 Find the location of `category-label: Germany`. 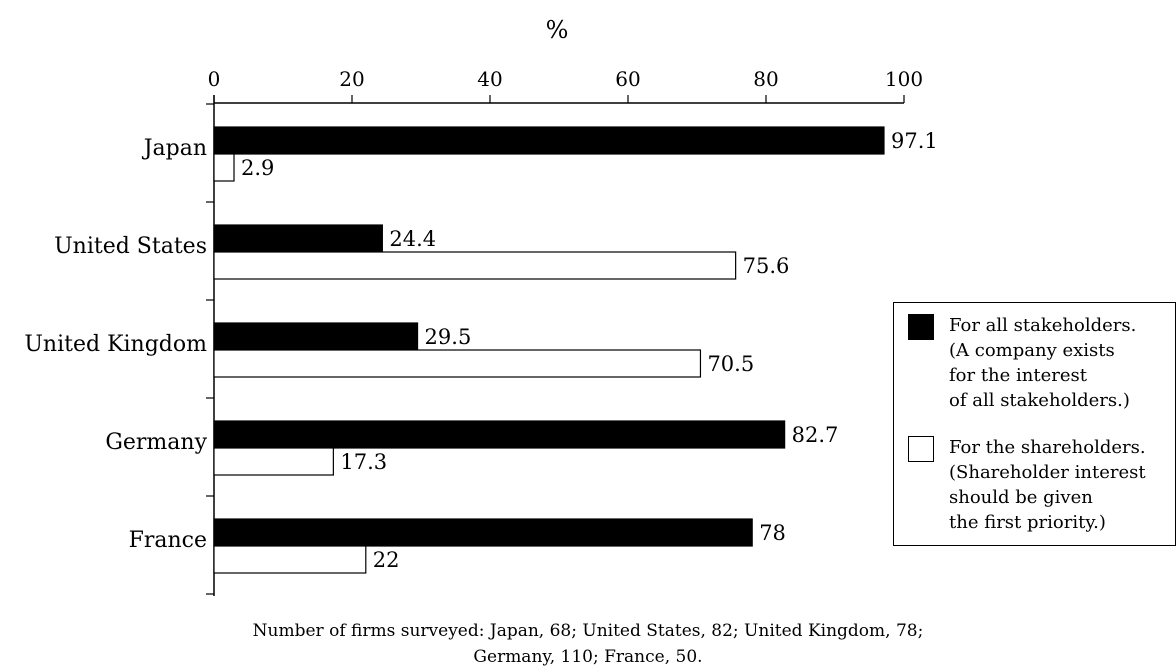

category-label: Germany is located at coordinates (156, 442).